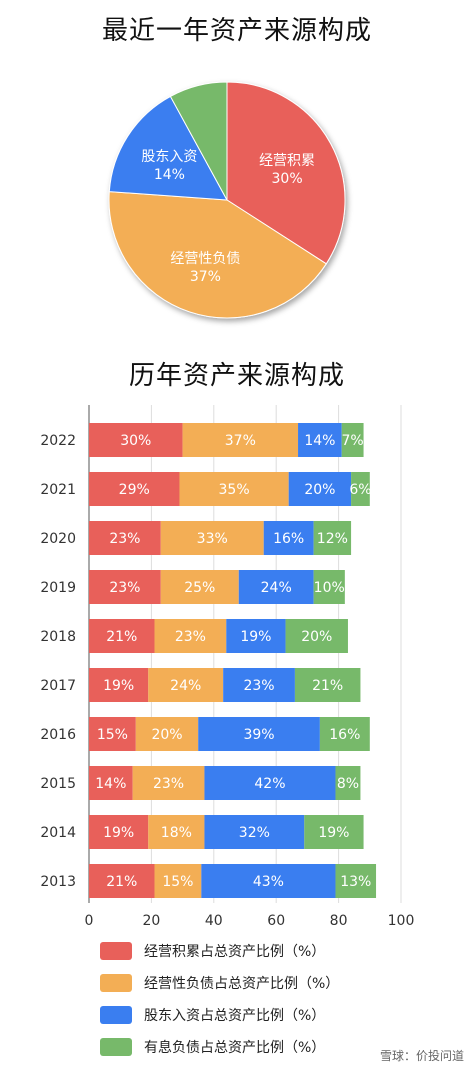 This screenshot has width=474, height=1070. Describe the element at coordinates (58, 490) in the screenshot. I see `y-tick-label: 2021` at that location.